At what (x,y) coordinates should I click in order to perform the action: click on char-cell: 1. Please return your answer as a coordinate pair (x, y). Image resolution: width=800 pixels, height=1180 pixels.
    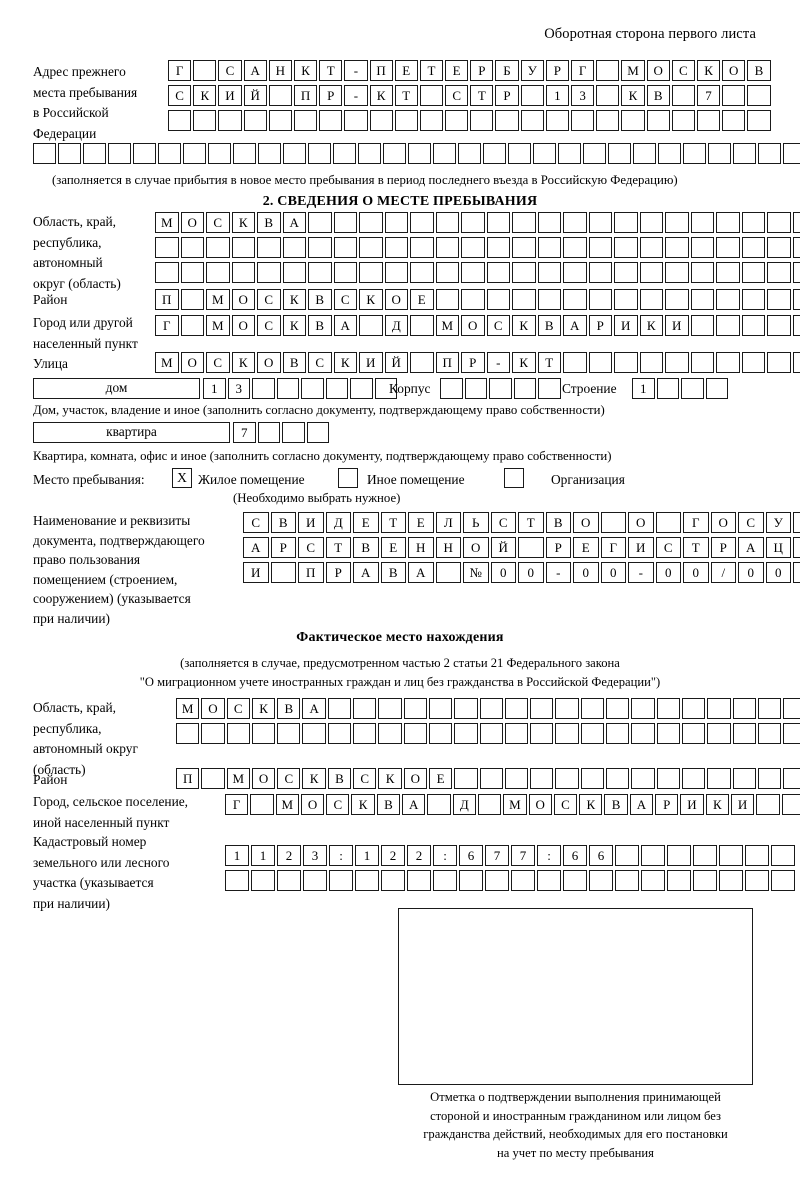
    Looking at the image, I should click on (557, 95).